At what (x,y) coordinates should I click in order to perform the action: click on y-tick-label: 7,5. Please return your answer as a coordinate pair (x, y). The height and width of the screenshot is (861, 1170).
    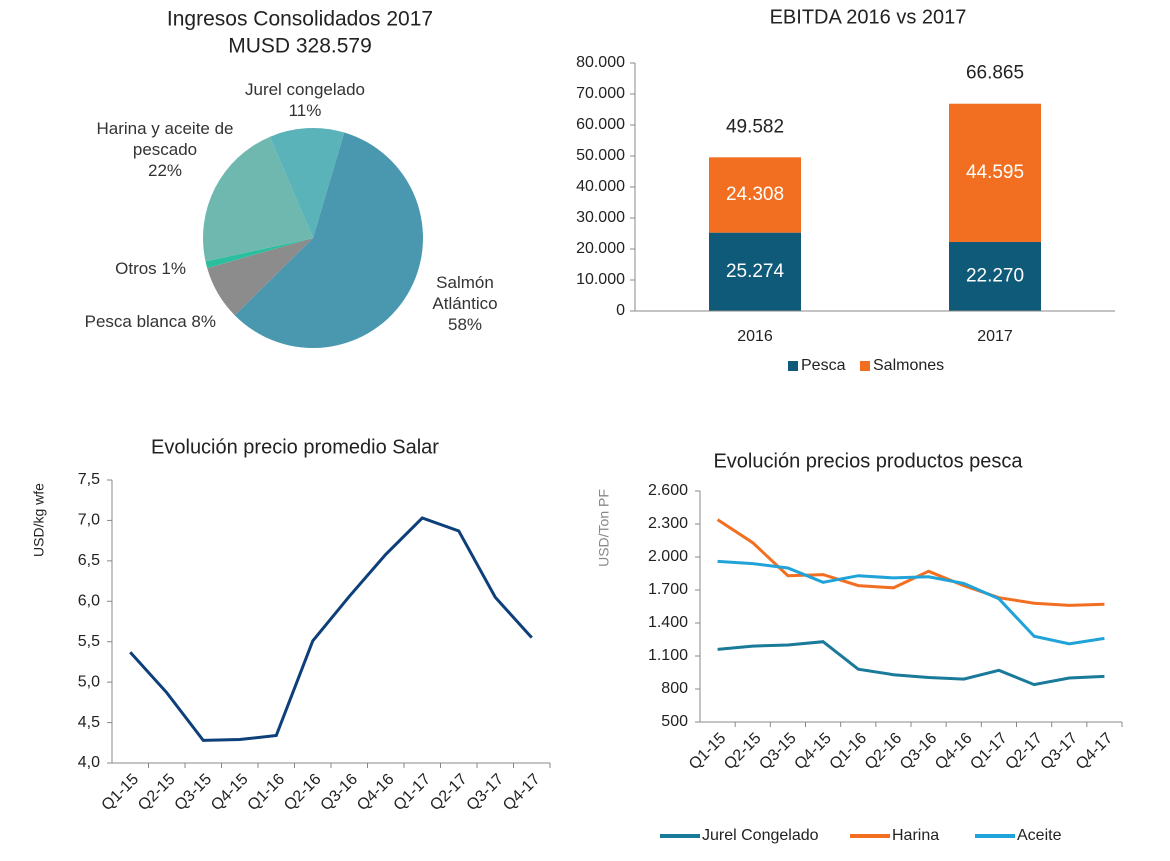
    Looking at the image, I should click on (89, 479).